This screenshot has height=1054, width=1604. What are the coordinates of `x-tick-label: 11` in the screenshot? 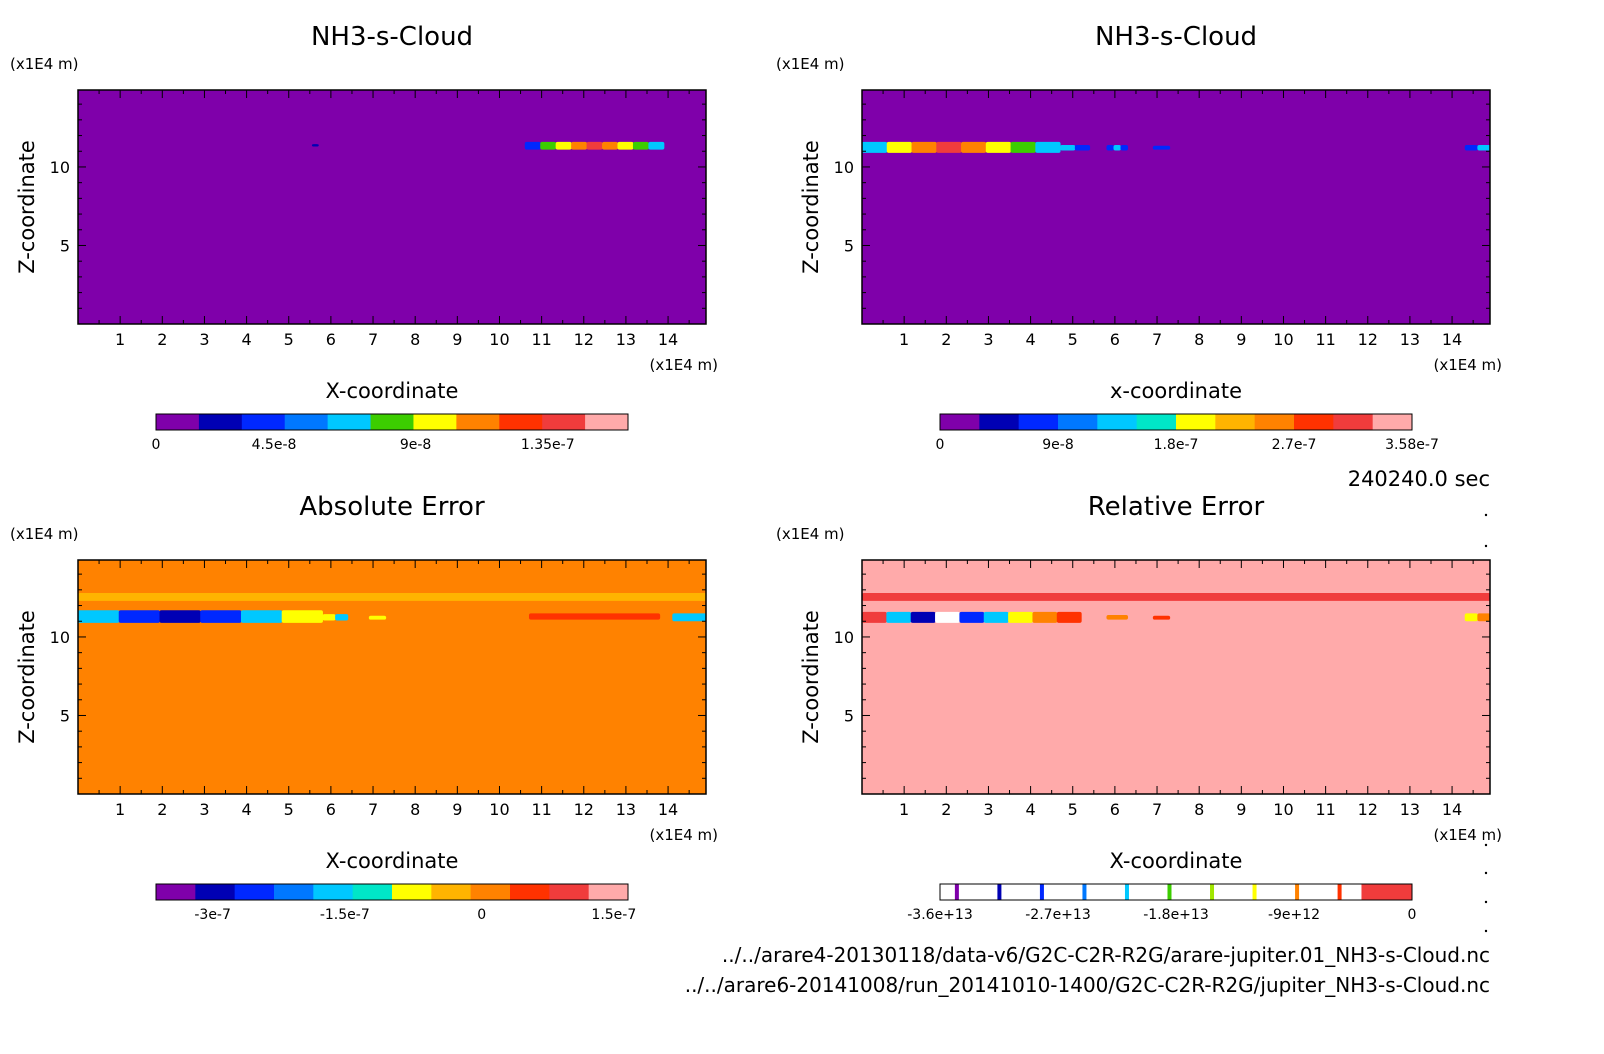 It's located at (541, 809).